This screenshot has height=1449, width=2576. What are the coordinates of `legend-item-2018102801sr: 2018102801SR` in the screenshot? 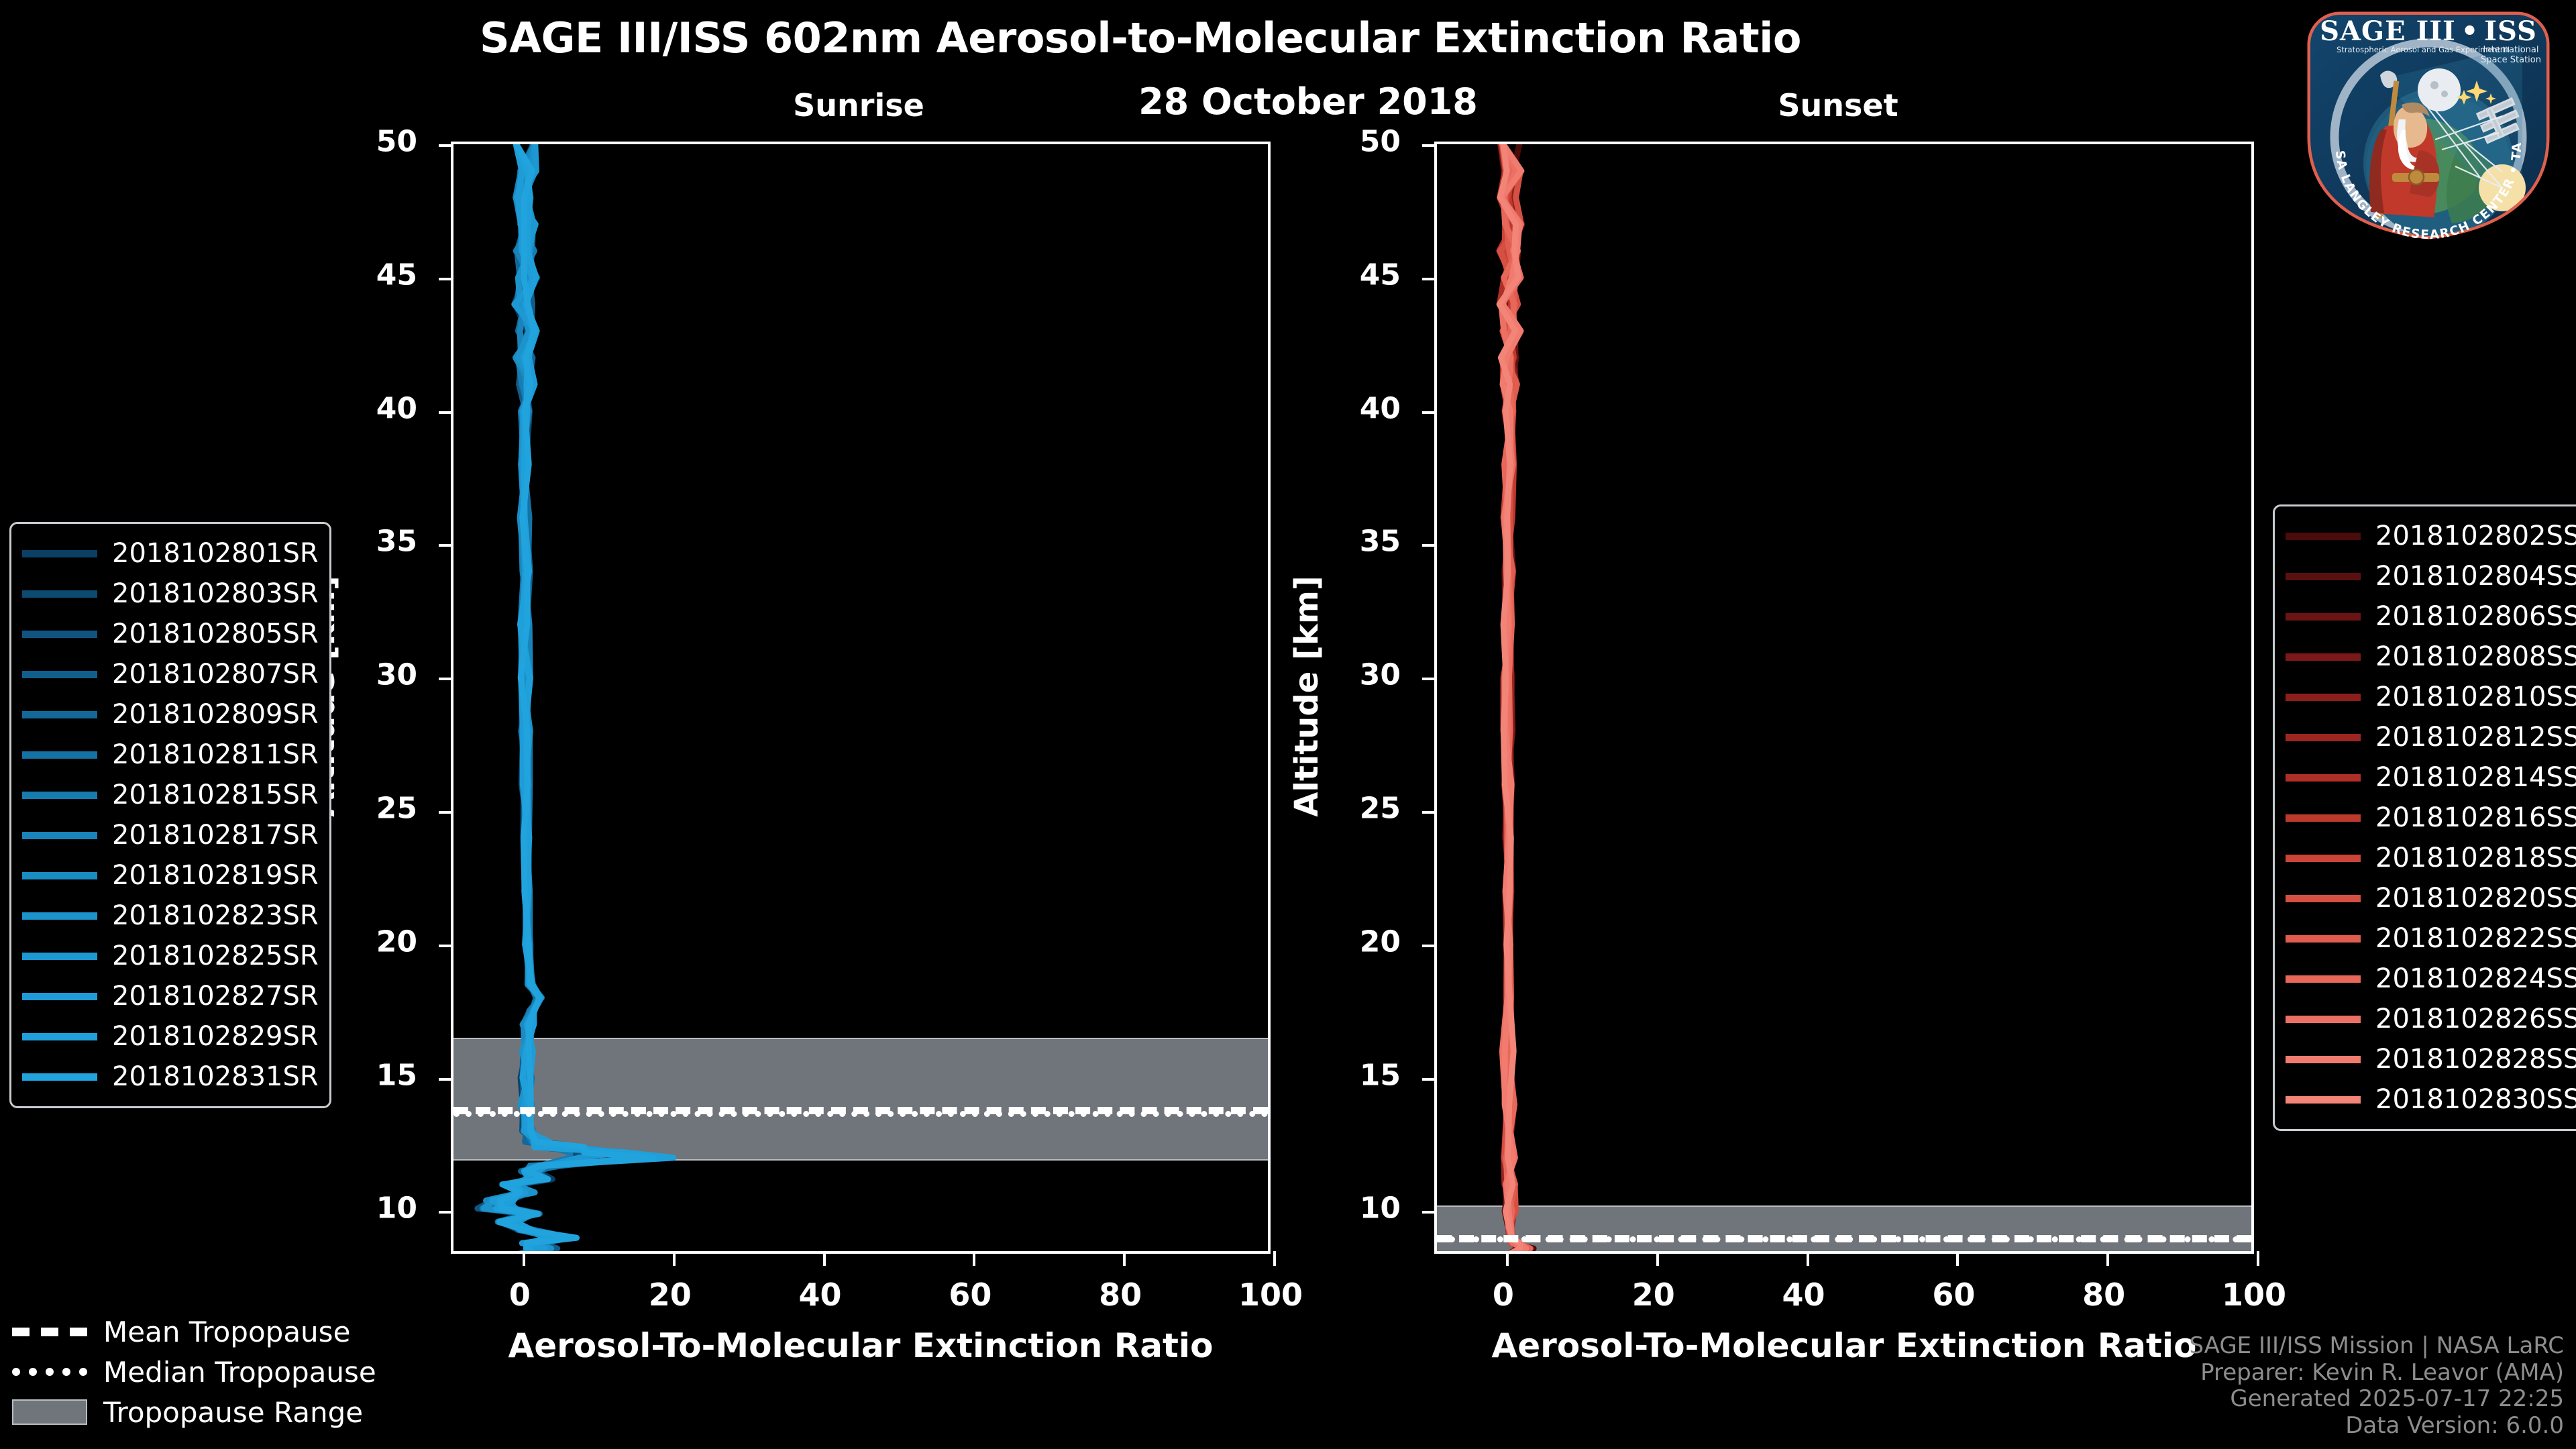 It's located at (170, 553).